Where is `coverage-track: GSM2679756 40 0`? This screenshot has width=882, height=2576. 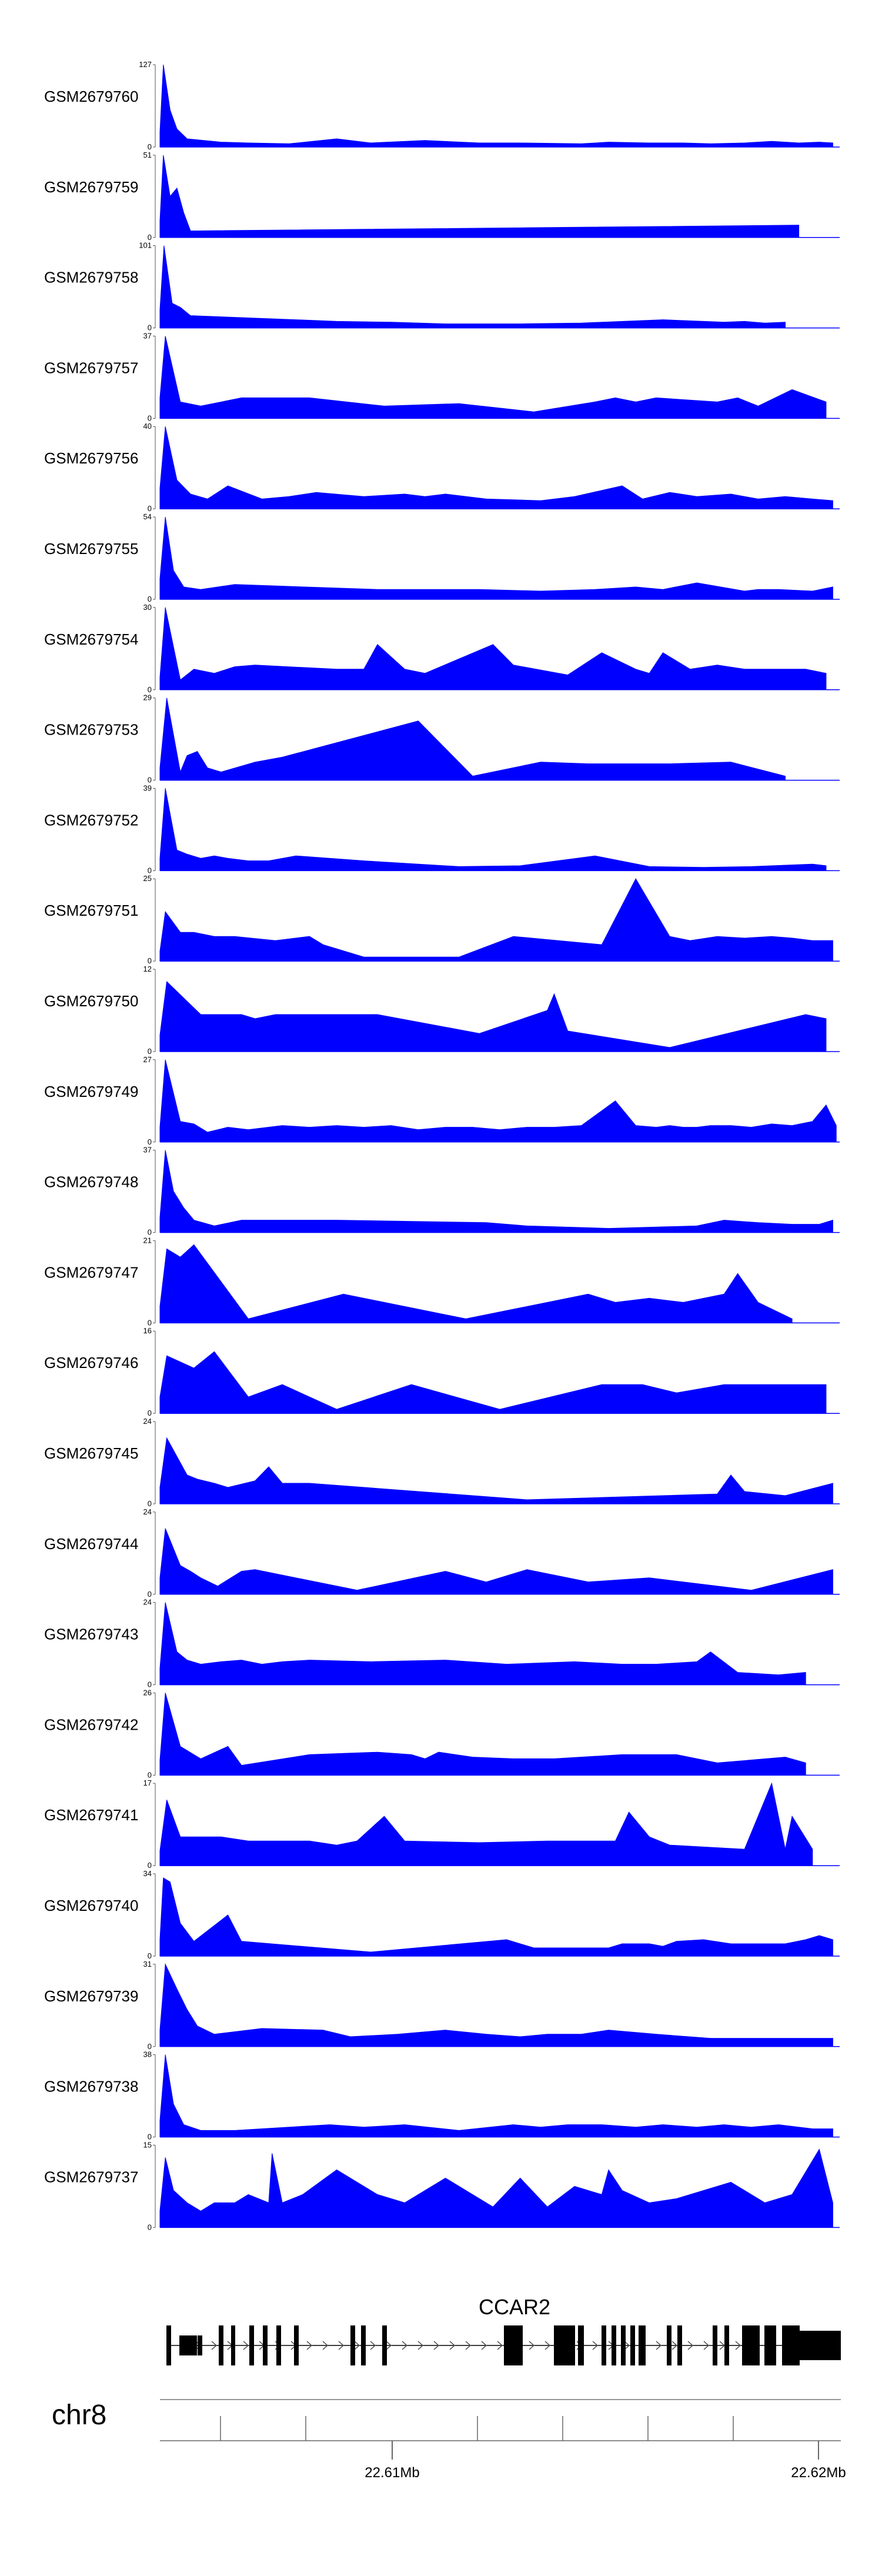
coverage-track: GSM2679756 40 0 is located at coordinates (442, 467).